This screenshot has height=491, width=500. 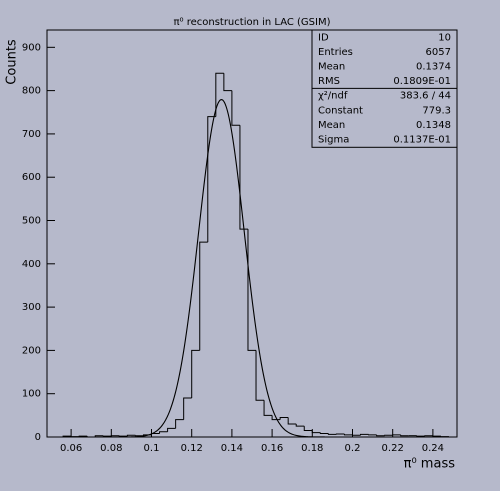 What do you see at coordinates (433, 125) in the screenshot?
I see `stats-value: 0.1348` at bounding box center [433, 125].